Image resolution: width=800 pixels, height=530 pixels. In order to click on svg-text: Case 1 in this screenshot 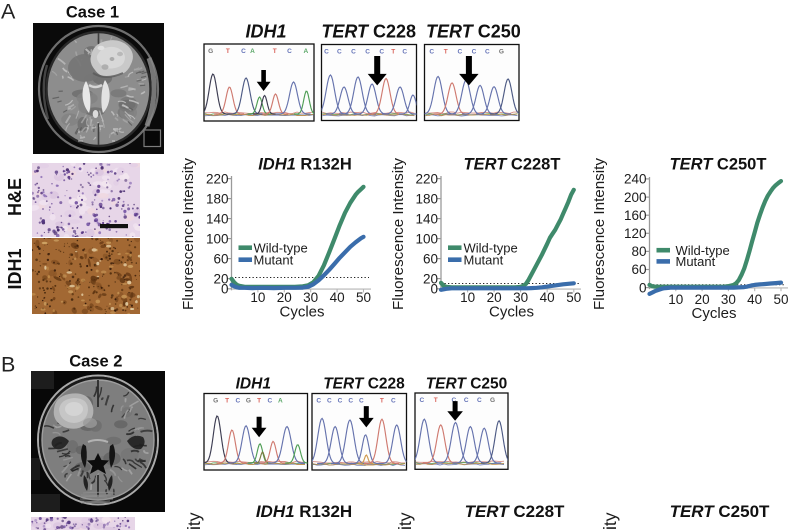, I will do `click(92, 13)`.